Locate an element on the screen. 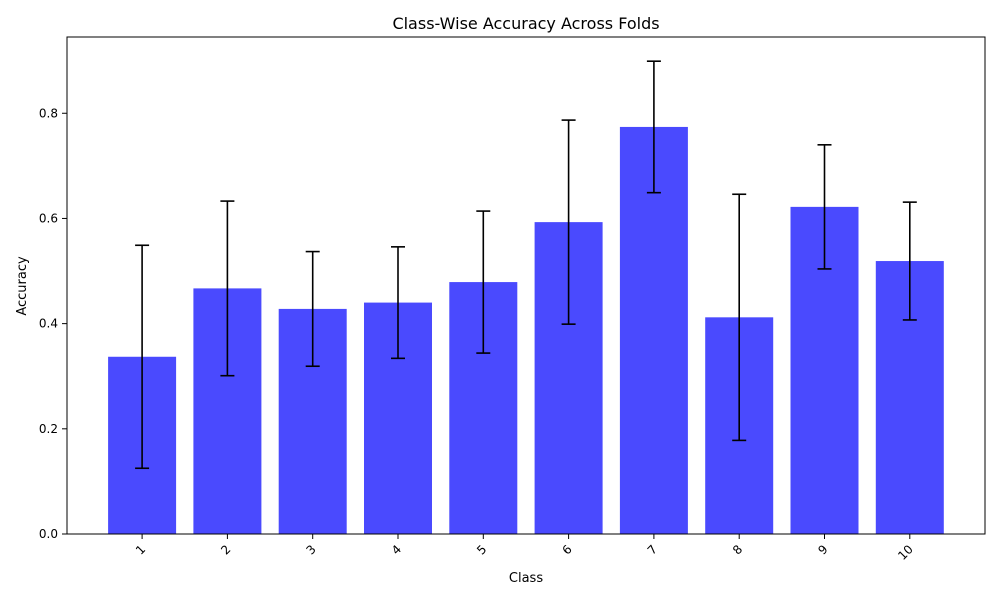 The image size is (1000, 600). x-tick-label: 8 is located at coordinates (737, 549).